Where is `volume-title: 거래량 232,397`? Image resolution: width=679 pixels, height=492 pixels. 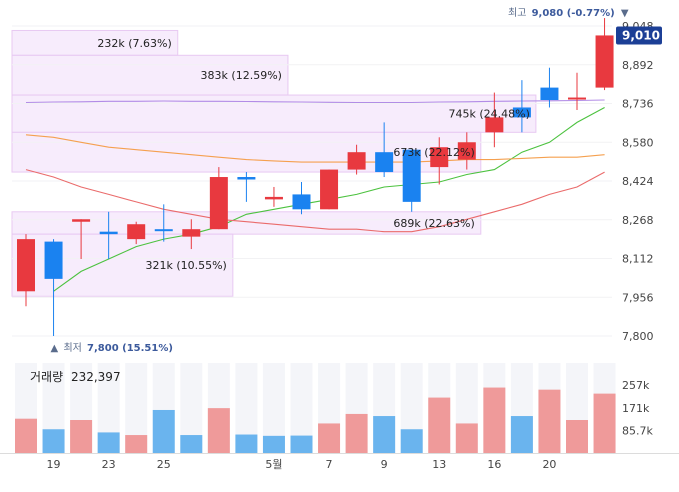
volume-title: 거래량 232,397 is located at coordinates (75, 377).